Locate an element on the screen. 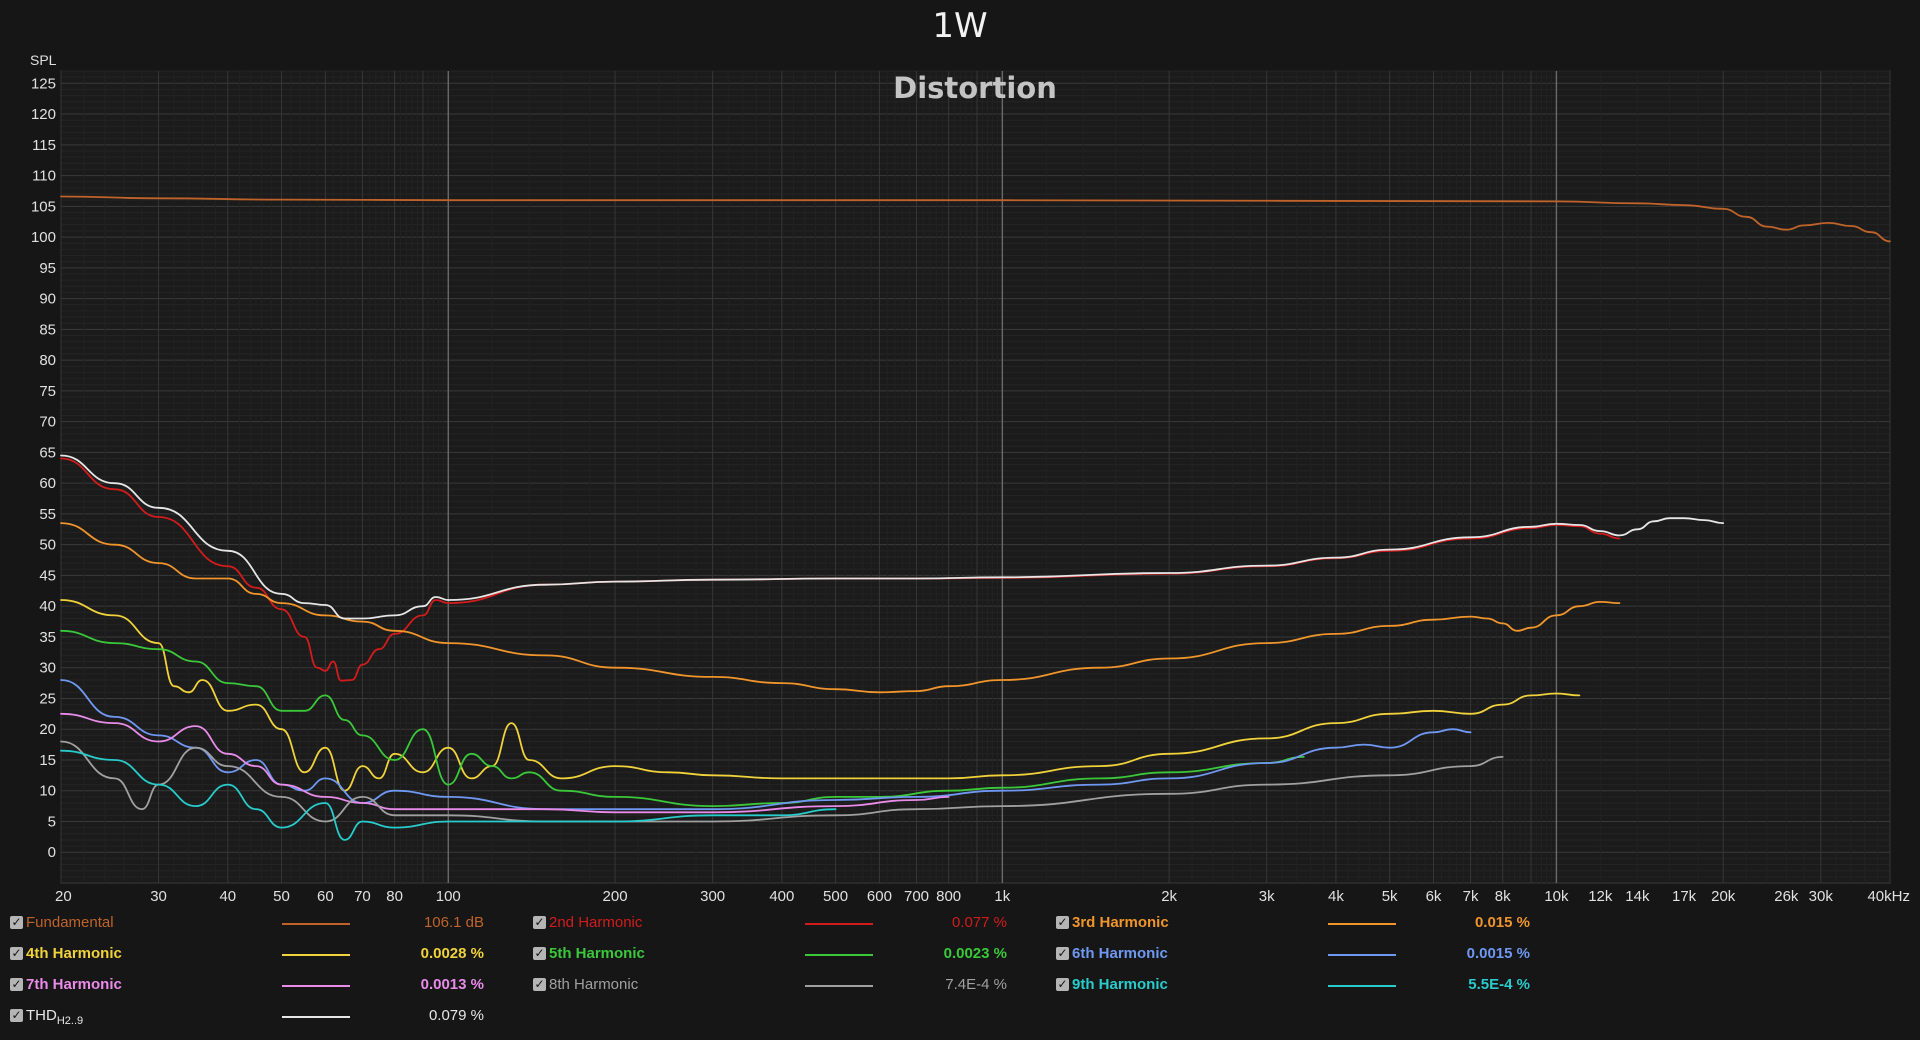 This screenshot has width=1920, height=1040. y-tick-label: 20 is located at coordinates (47, 729).